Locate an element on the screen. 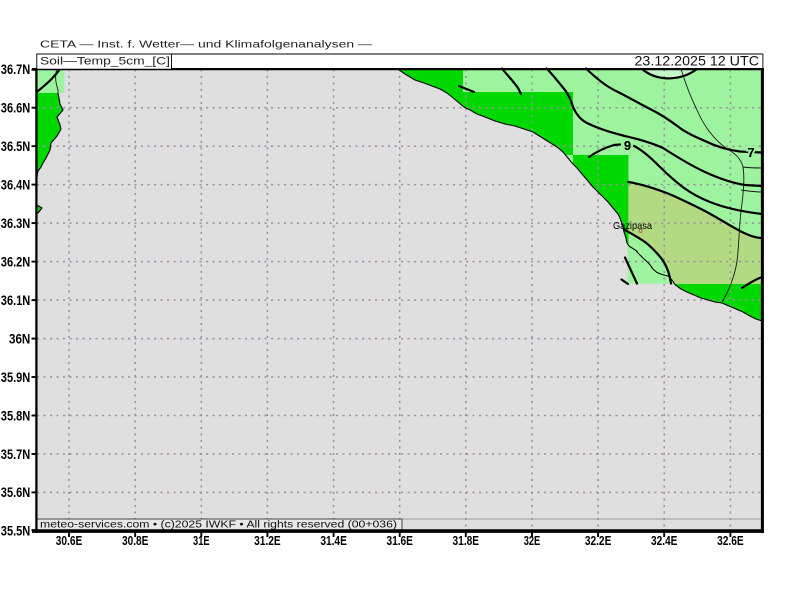 This screenshot has height=600, width=800. svg-text: 32.2E is located at coordinates (598, 540).